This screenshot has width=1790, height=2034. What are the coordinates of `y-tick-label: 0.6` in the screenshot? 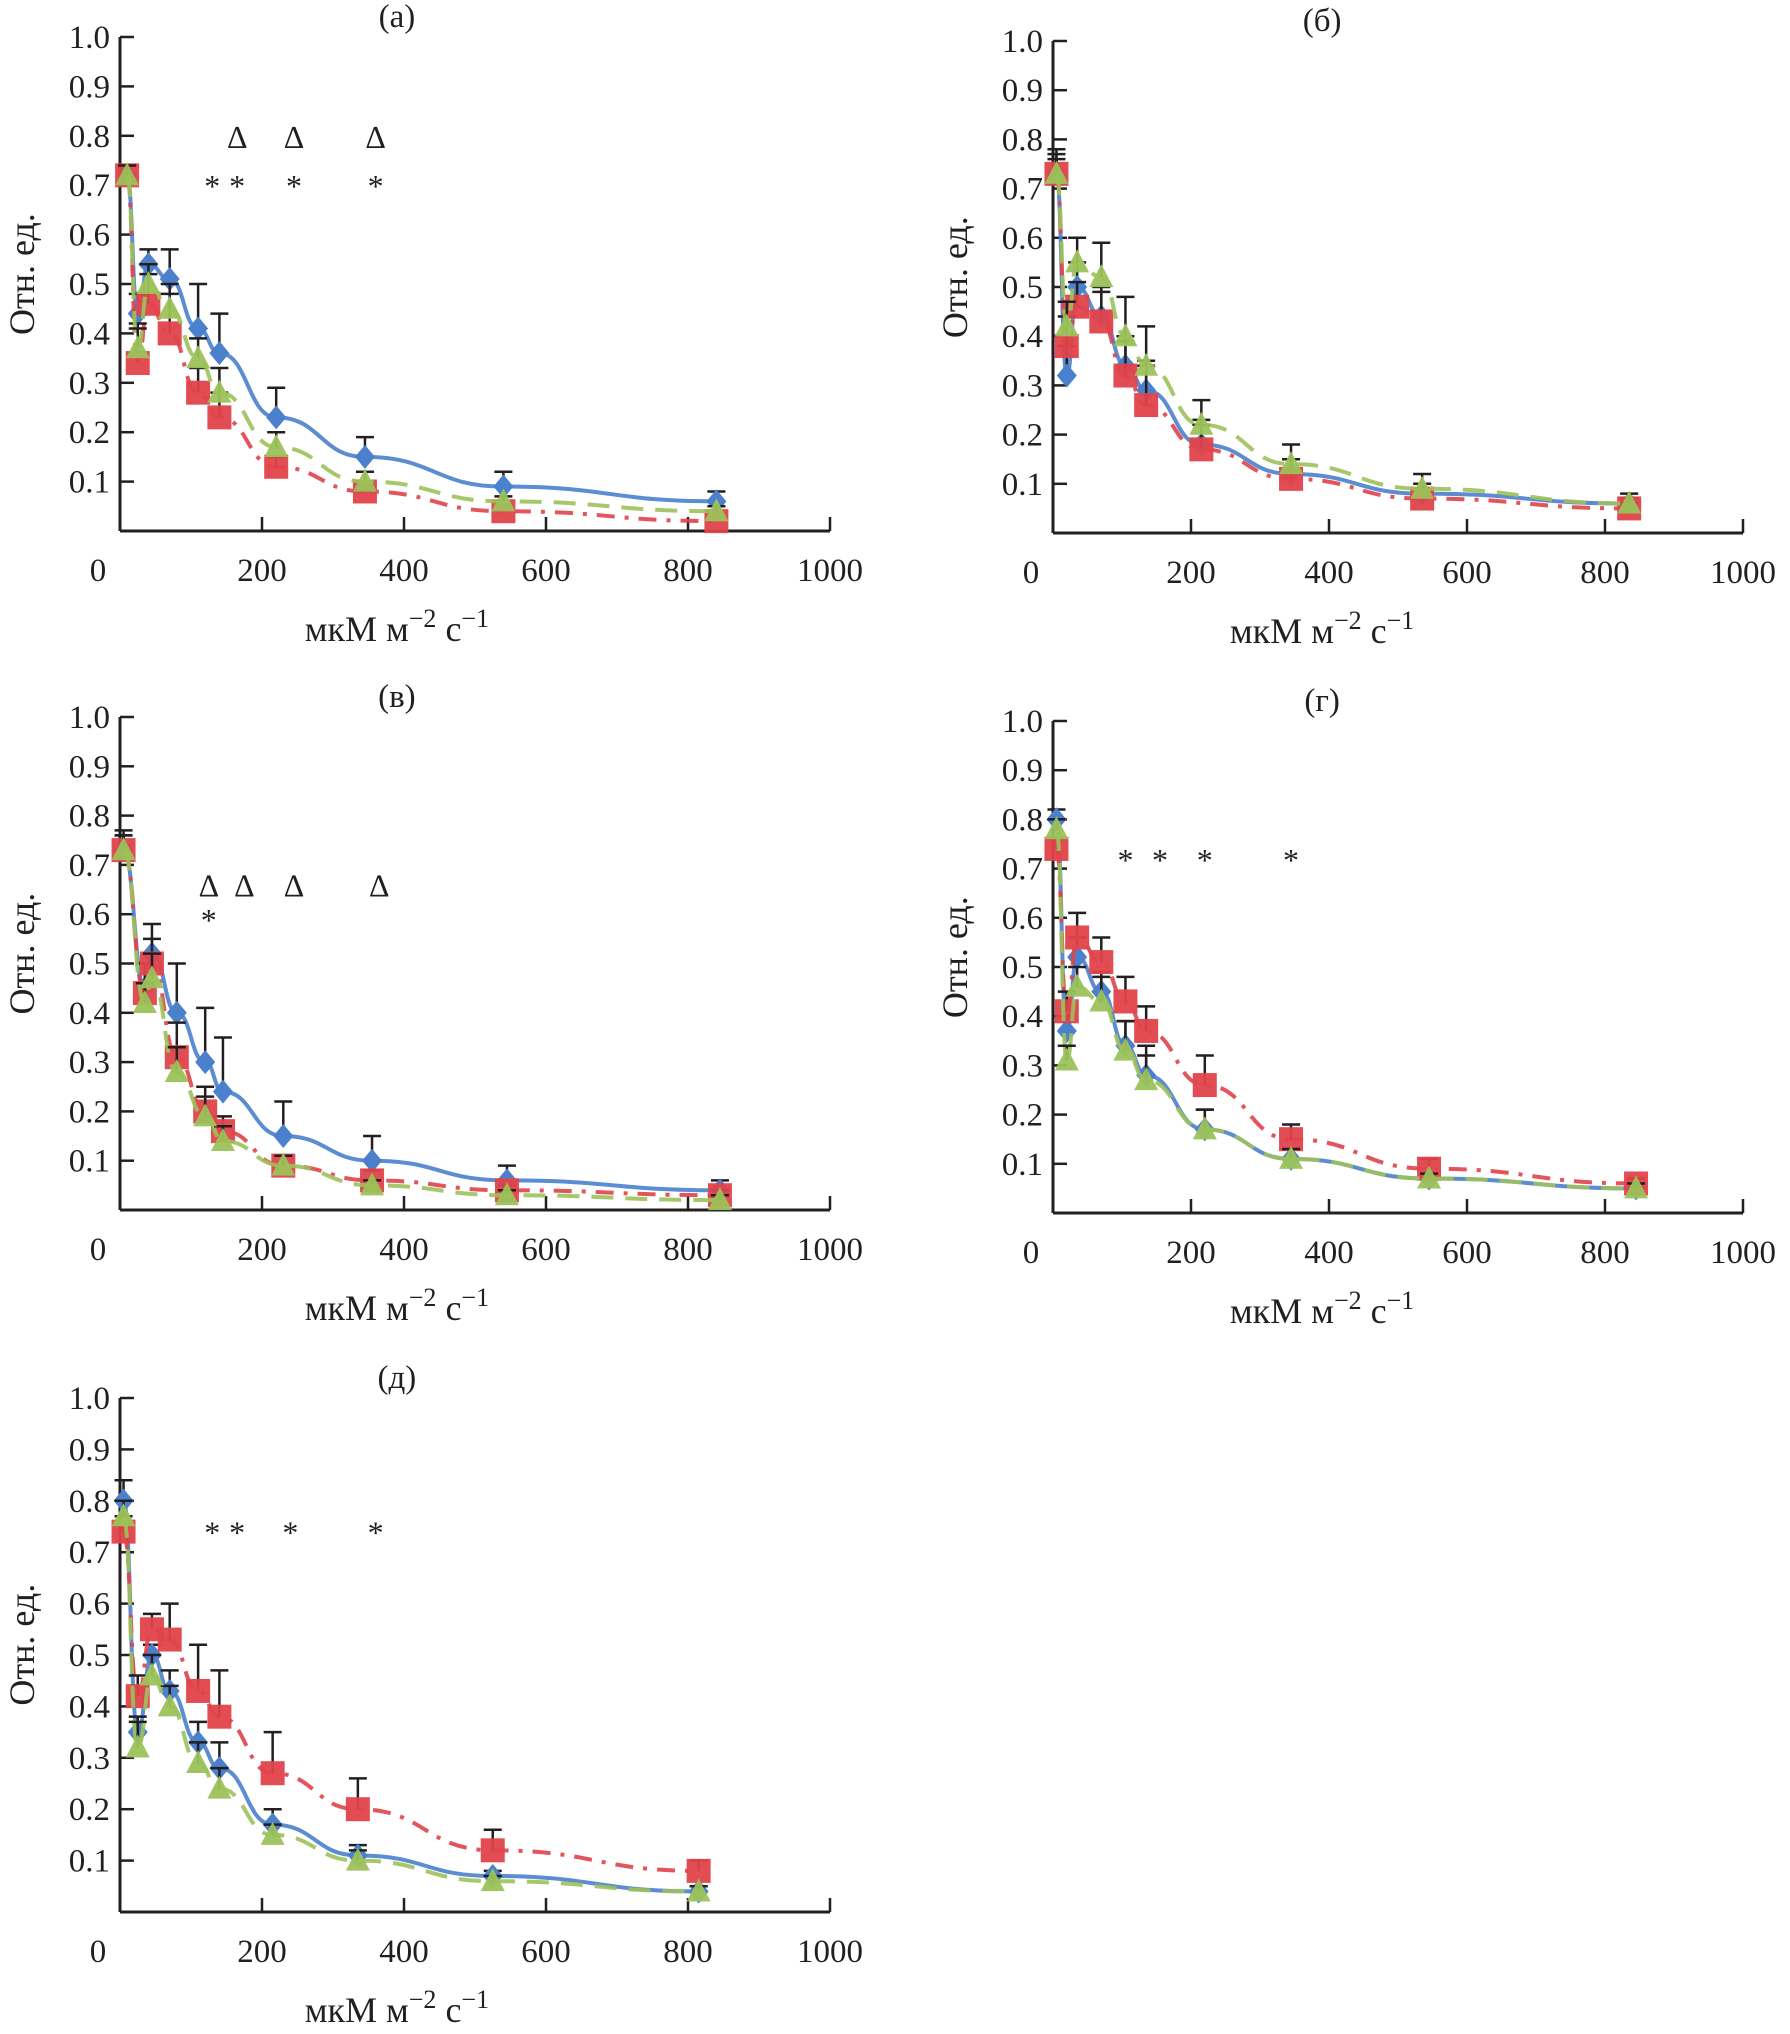 It's located at (1022, 919).